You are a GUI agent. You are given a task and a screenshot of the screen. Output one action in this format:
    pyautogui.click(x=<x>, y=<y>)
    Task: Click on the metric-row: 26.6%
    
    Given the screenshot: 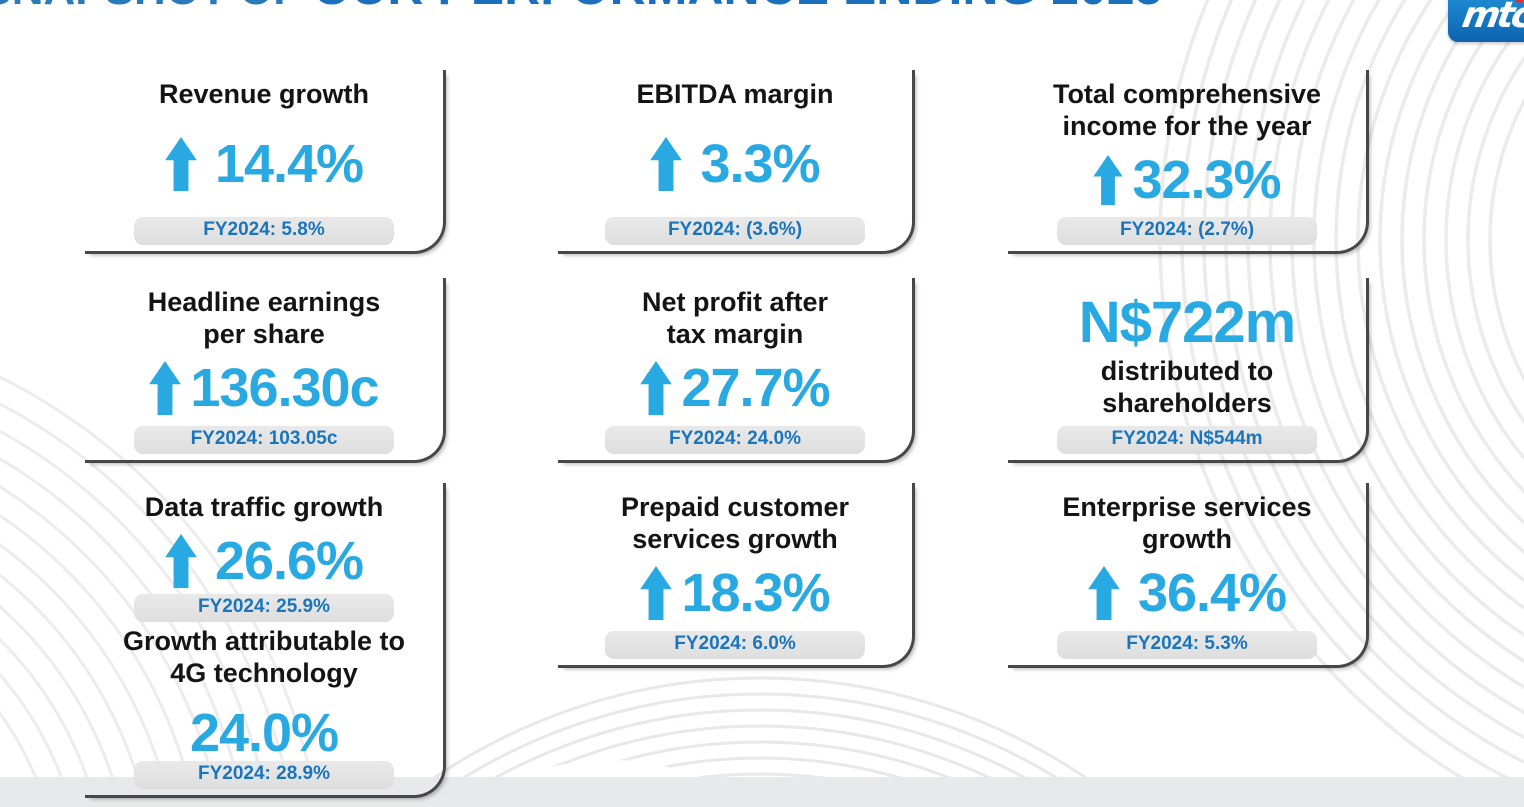 What is the action you would take?
    pyautogui.click(x=264, y=561)
    